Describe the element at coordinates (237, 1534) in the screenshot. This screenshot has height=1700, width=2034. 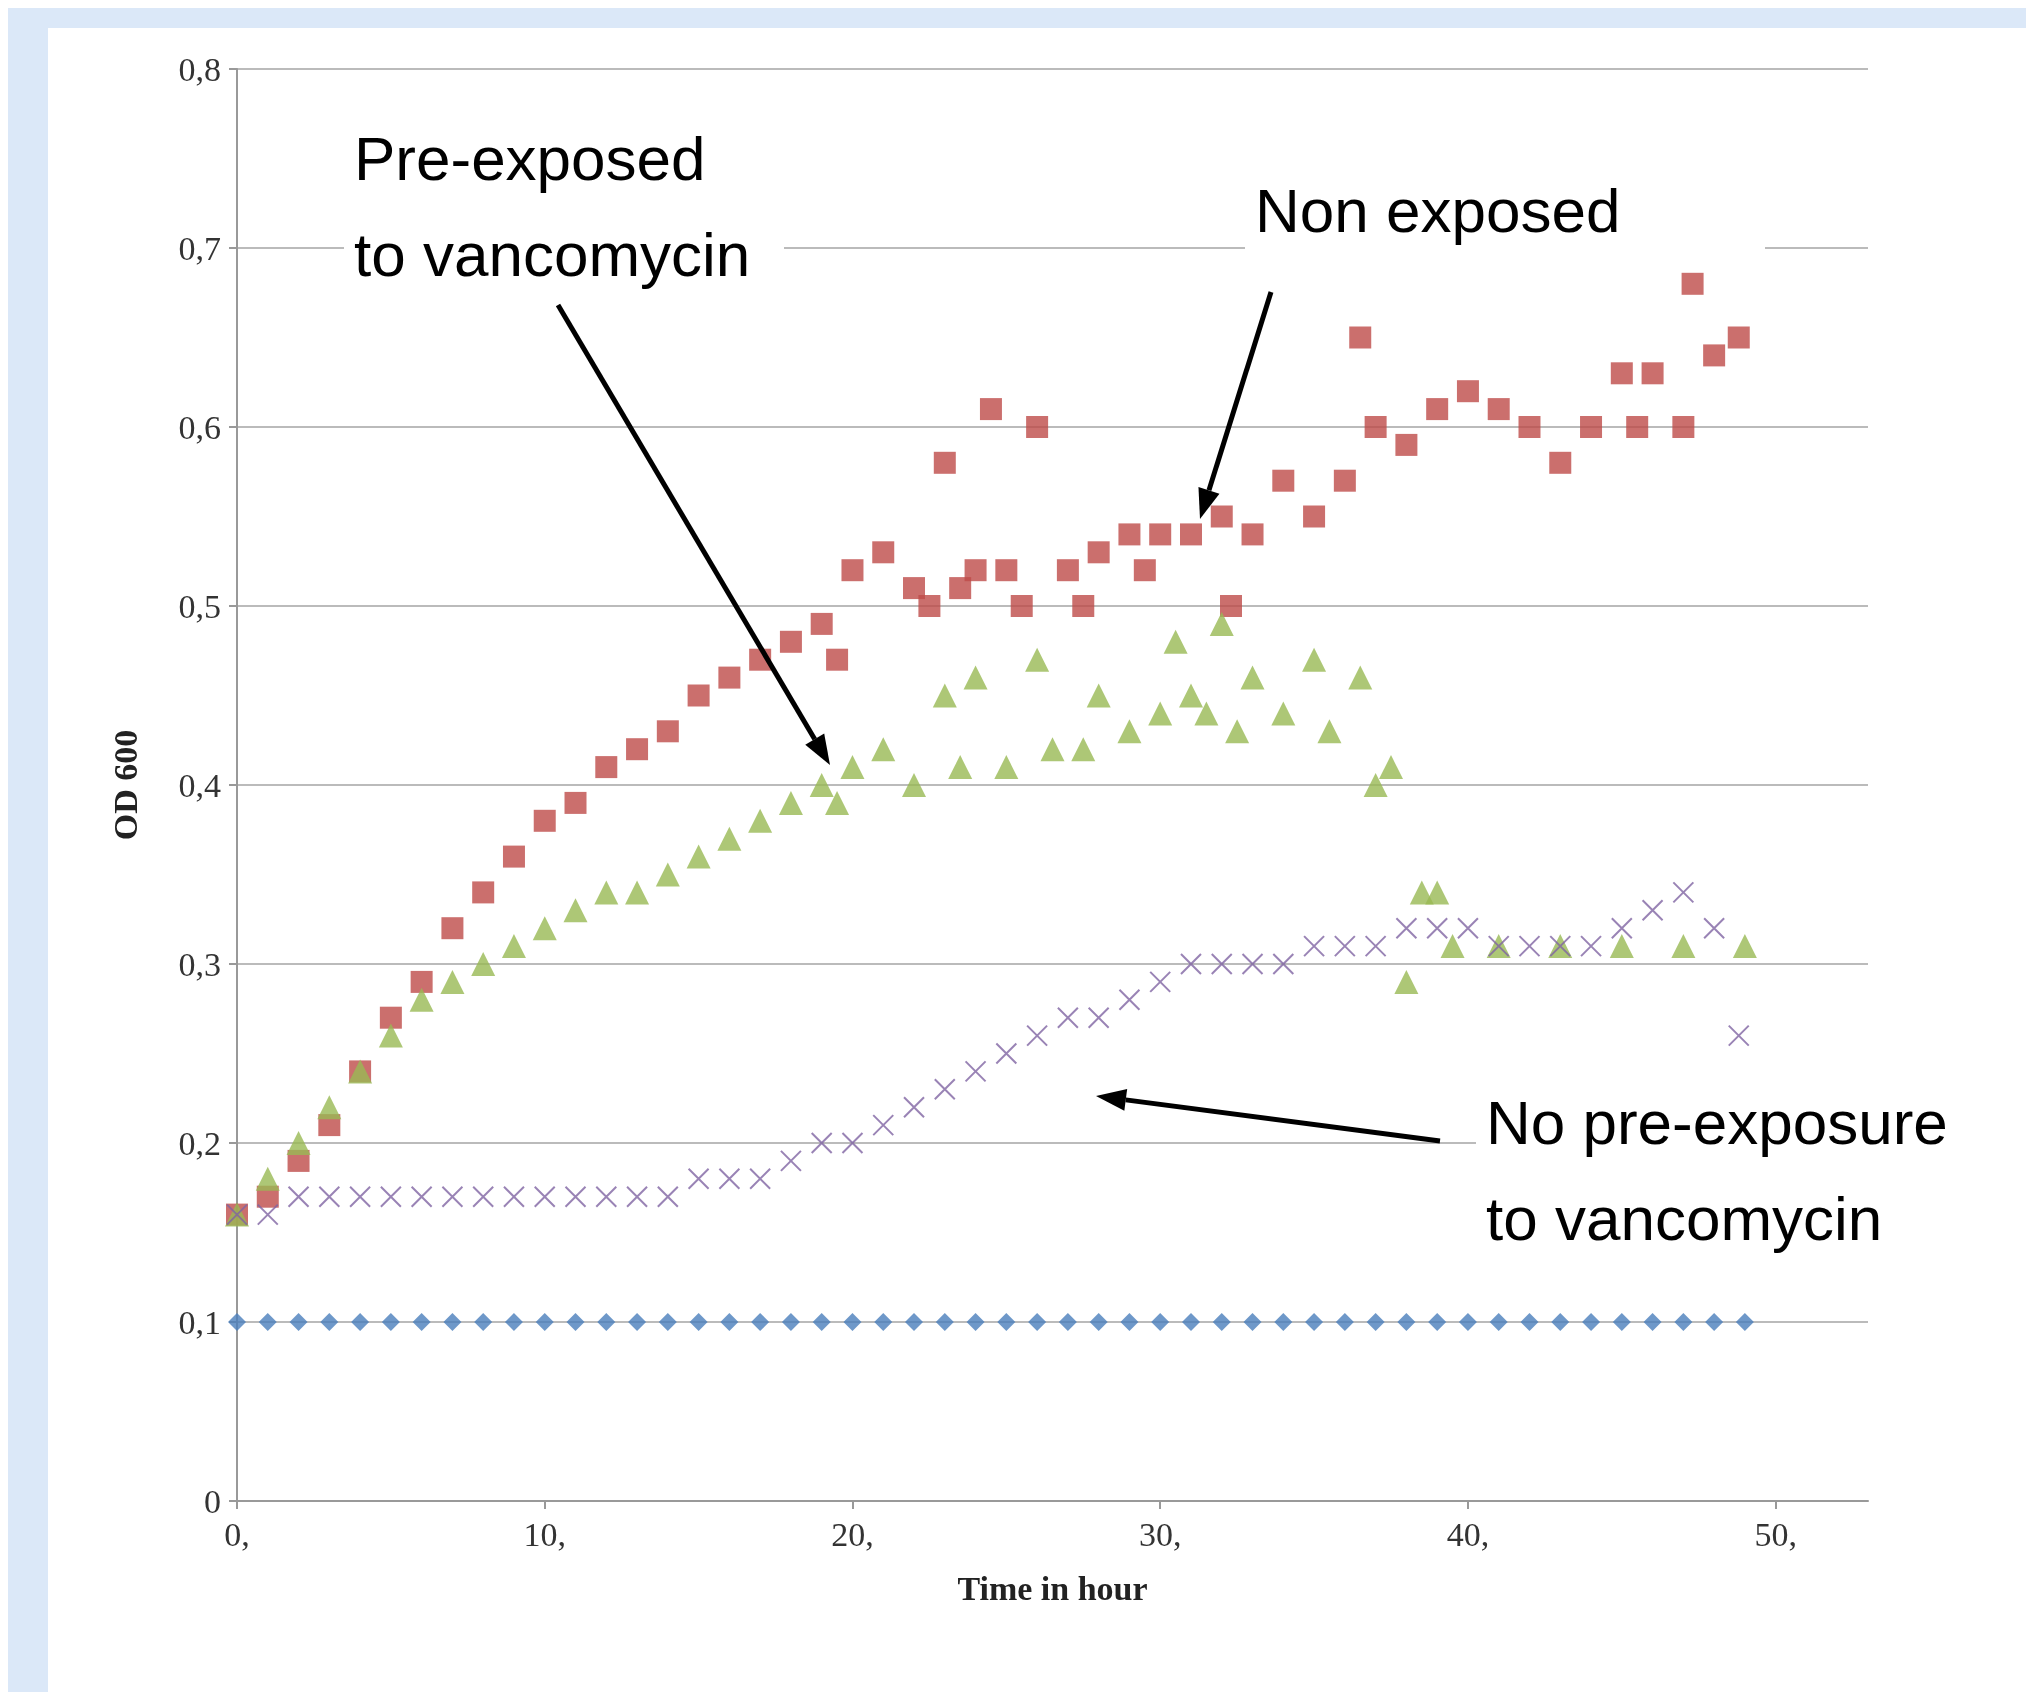
I see `x-tick-label: 0,` at that location.